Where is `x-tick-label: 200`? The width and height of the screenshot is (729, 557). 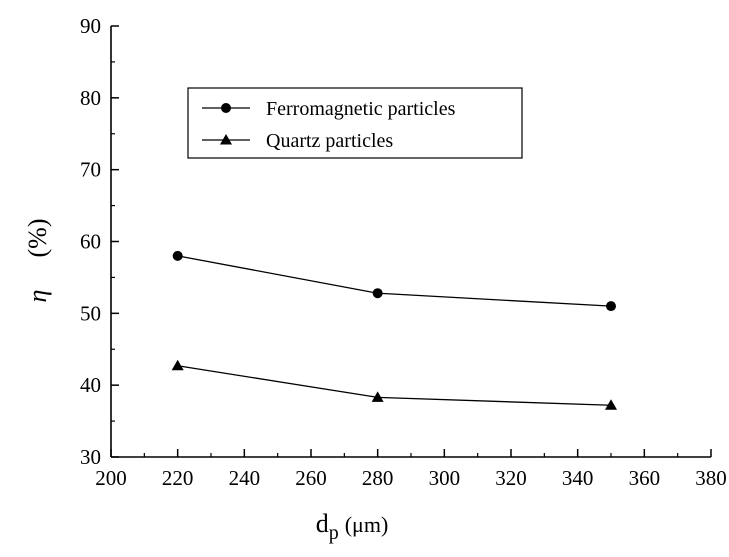
x-tick-label: 200 is located at coordinates (111, 478).